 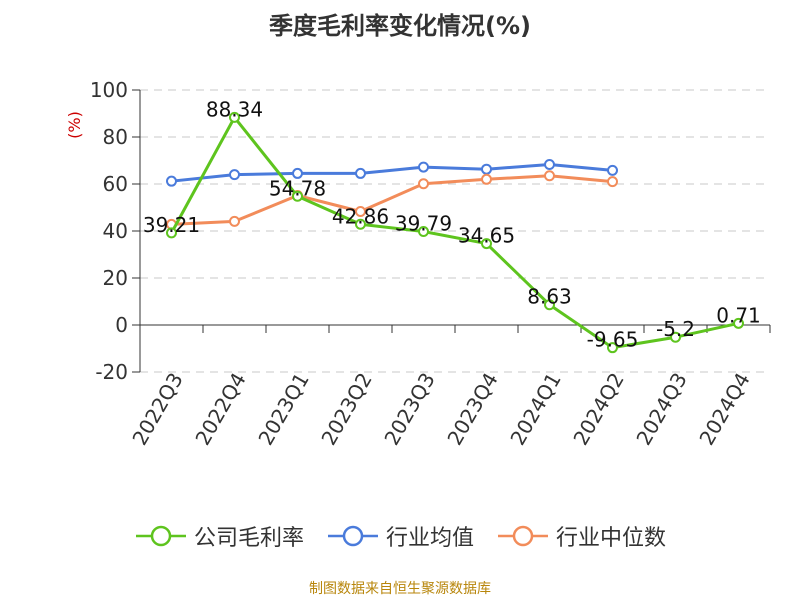 I want to click on data-label: 39.21, so click(x=171, y=225).